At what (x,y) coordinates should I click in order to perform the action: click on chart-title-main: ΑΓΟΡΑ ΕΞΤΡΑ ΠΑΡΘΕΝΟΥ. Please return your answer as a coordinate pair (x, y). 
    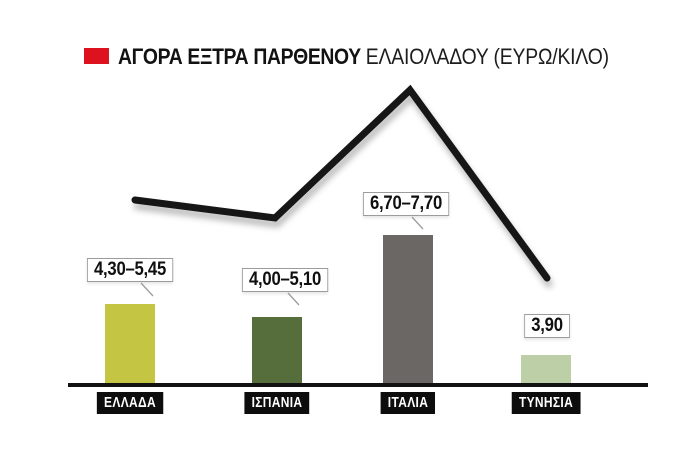
    Looking at the image, I should click on (239, 56).